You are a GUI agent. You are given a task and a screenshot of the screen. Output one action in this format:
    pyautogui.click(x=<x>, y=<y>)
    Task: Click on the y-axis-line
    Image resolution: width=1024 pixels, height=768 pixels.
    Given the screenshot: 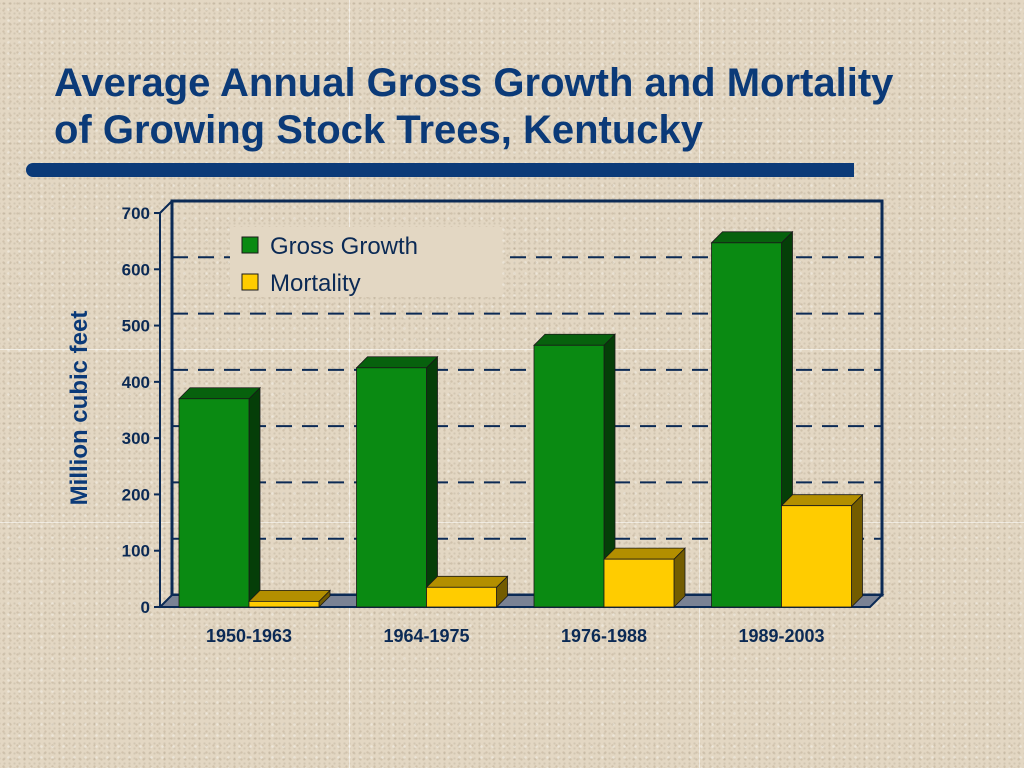 What is the action you would take?
    pyautogui.click(x=166, y=207)
    